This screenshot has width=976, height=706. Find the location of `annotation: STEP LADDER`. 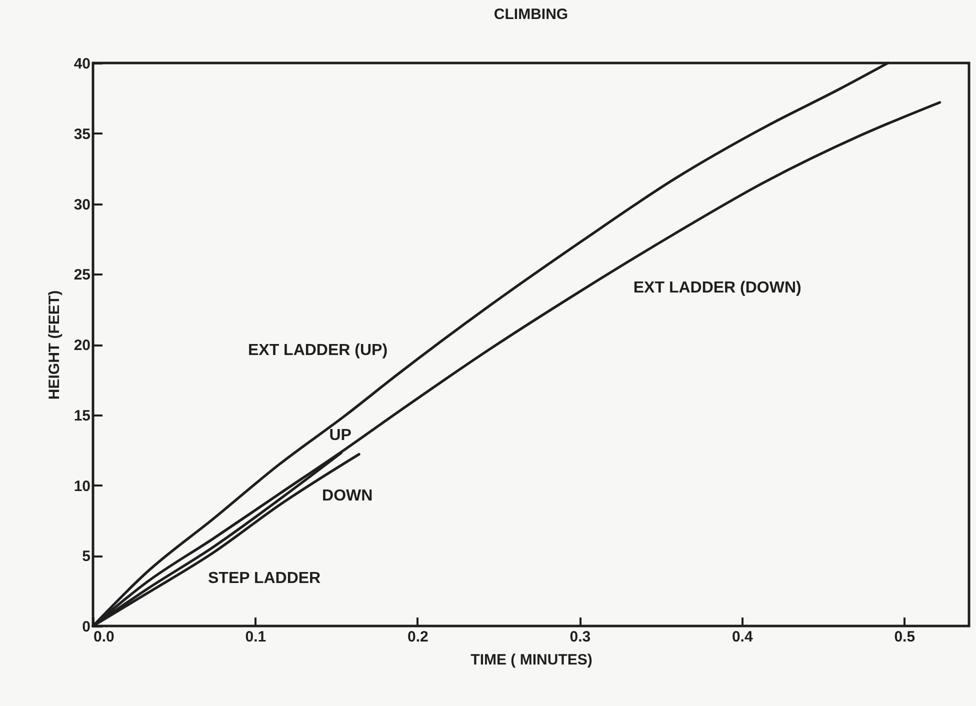

annotation: STEP LADDER is located at coordinates (265, 578).